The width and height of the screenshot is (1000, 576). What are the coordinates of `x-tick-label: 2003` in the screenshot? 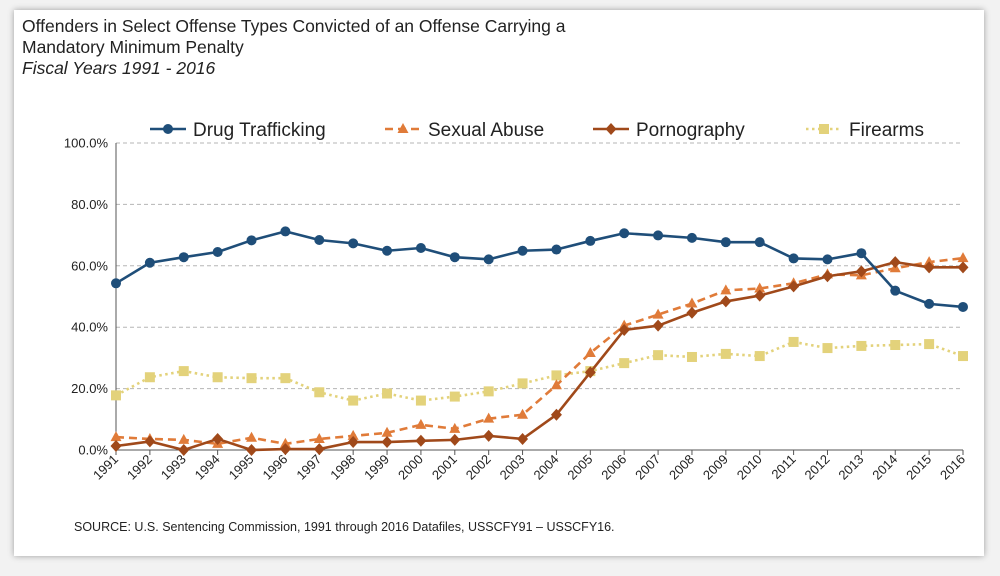 It's located at (512, 467).